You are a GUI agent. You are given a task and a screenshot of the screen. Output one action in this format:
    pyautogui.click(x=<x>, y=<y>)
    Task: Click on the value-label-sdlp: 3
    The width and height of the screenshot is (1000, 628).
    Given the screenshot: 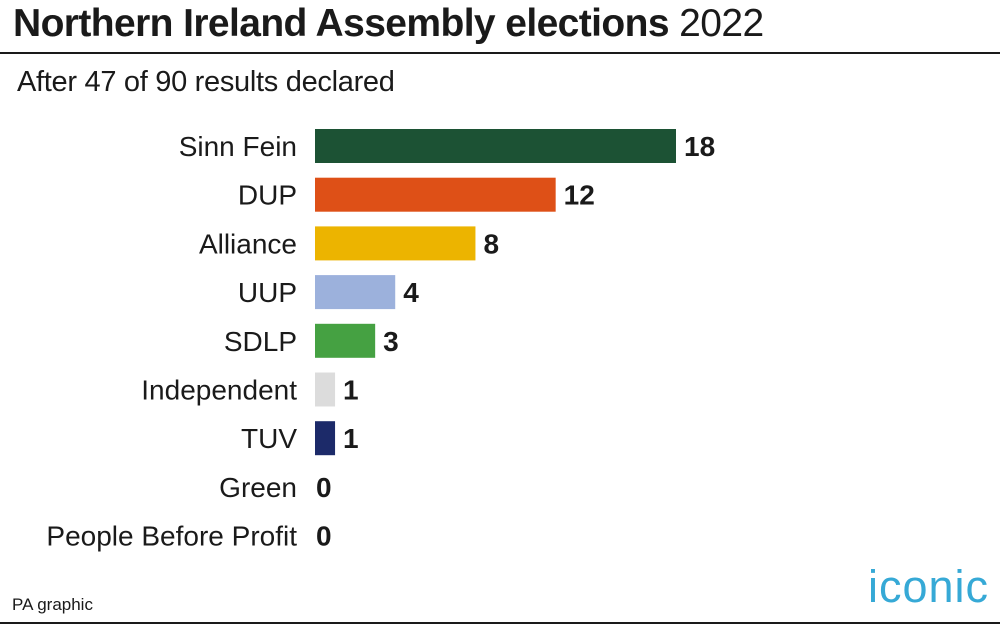 What is the action you would take?
    pyautogui.click(x=391, y=341)
    